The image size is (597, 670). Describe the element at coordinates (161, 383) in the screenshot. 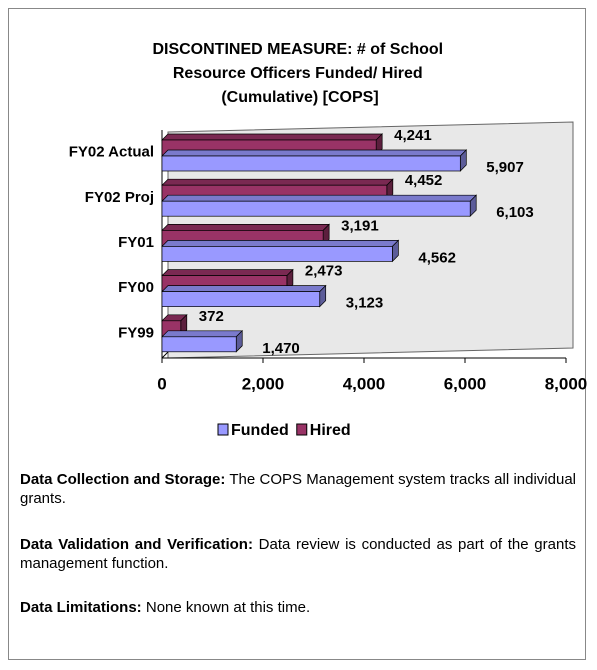

I see `x-tick-label: 0` at that location.